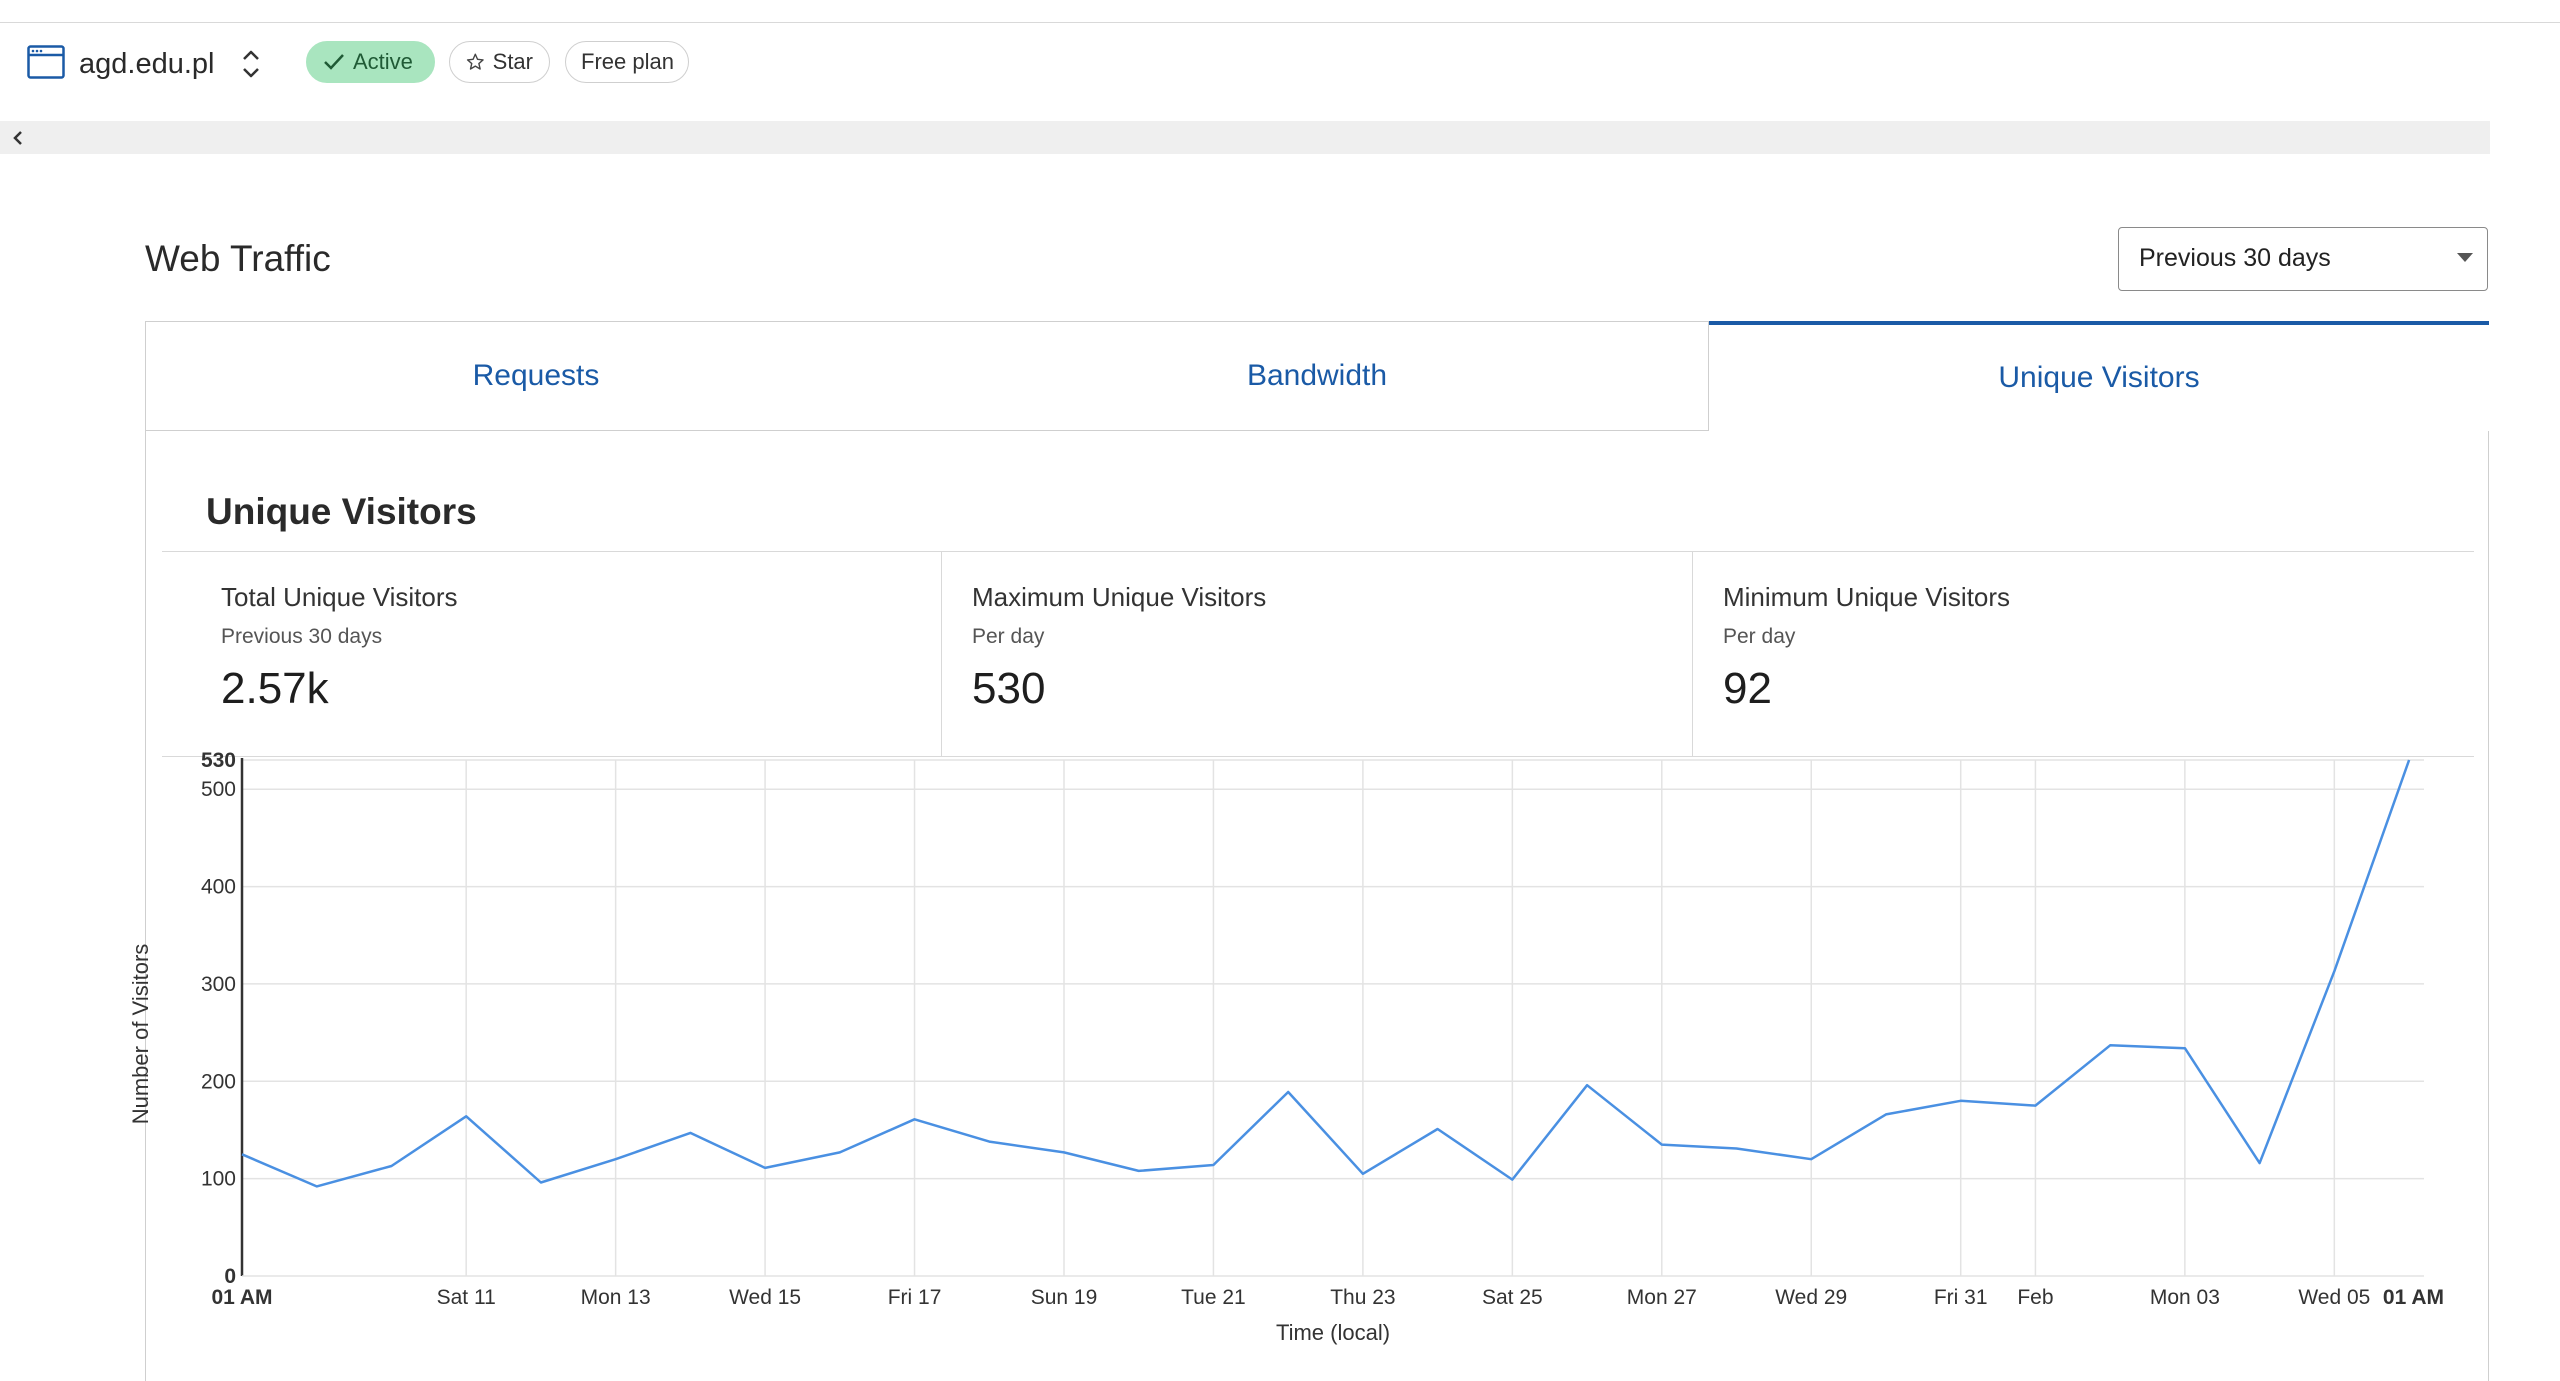 The height and width of the screenshot is (1381, 2560). I want to click on x-tick-label: Tue 21, so click(1213, 1297).